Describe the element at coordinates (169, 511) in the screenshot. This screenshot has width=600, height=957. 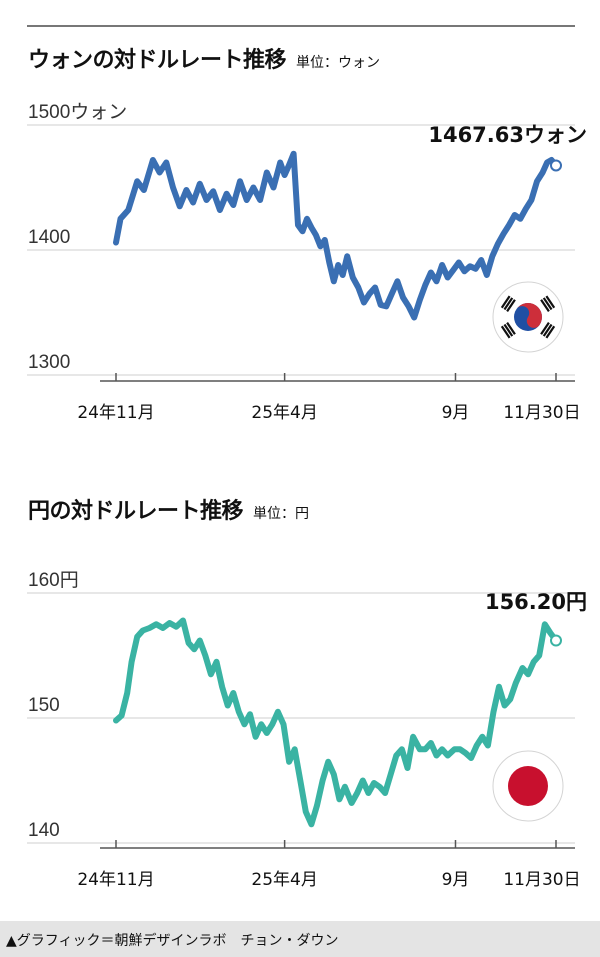
I see `chart-title-jpy: 円の対ドルレート推移 単位：円` at that location.